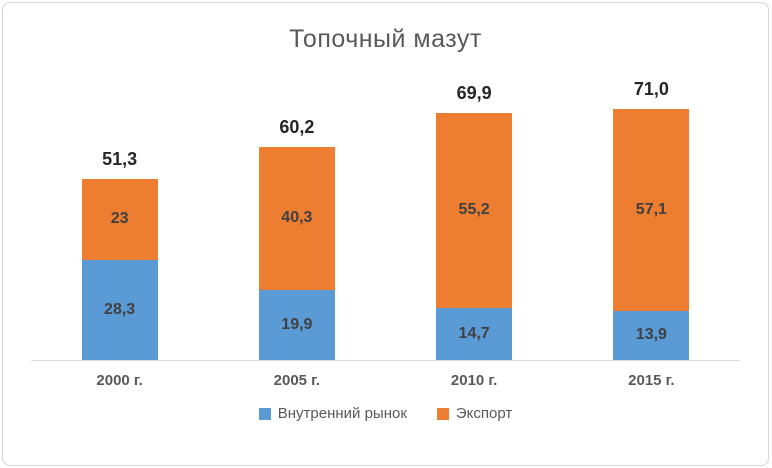 This screenshot has height=468, width=772. What do you see at coordinates (120, 158) in the screenshot?
I see `total-label: 51,3` at bounding box center [120, 158].